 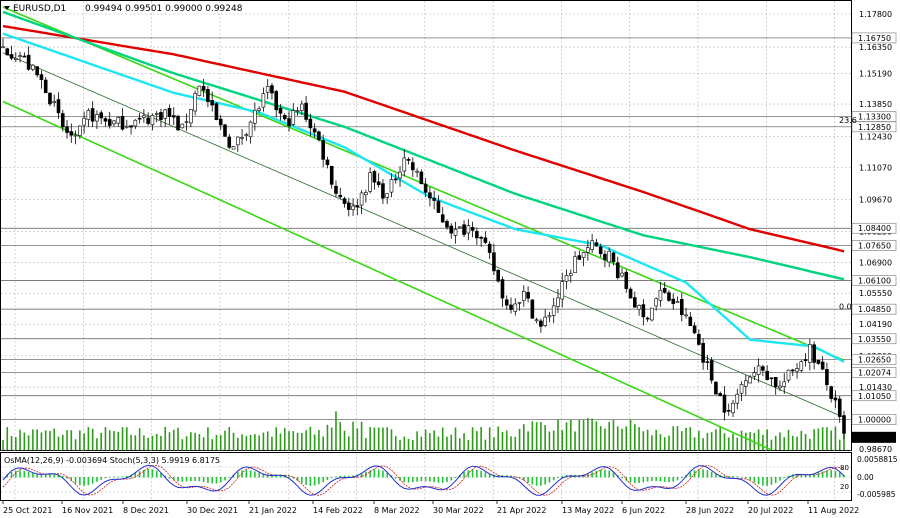 What do you see at coordinates (875, 293) in the screenshot?
I see `price-tick-label: 1.05550` at bounding box center [875, 293].